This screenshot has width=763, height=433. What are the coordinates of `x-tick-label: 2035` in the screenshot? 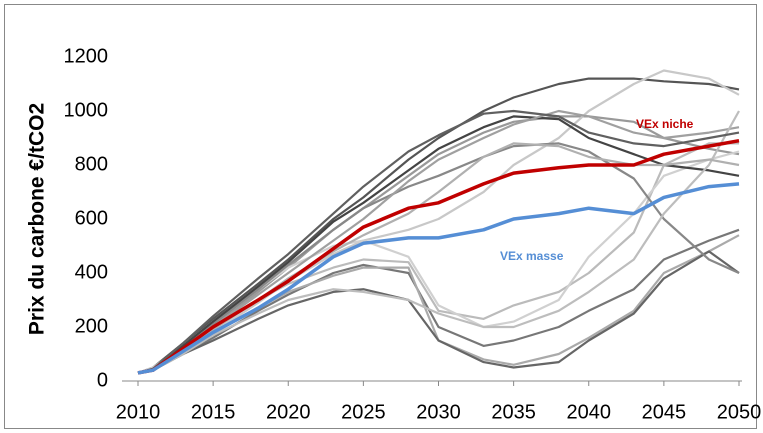 It's located at (513, 412).